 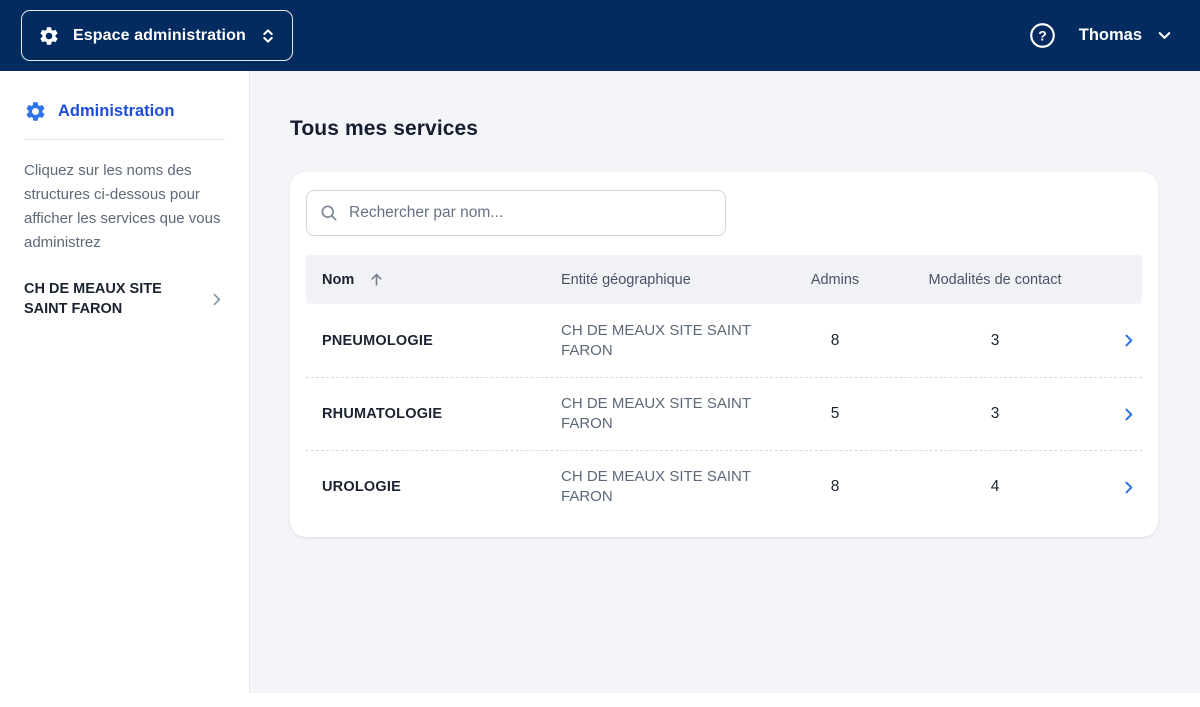 I want to click on user-name: Thomas, so click(x=1110, y=35).